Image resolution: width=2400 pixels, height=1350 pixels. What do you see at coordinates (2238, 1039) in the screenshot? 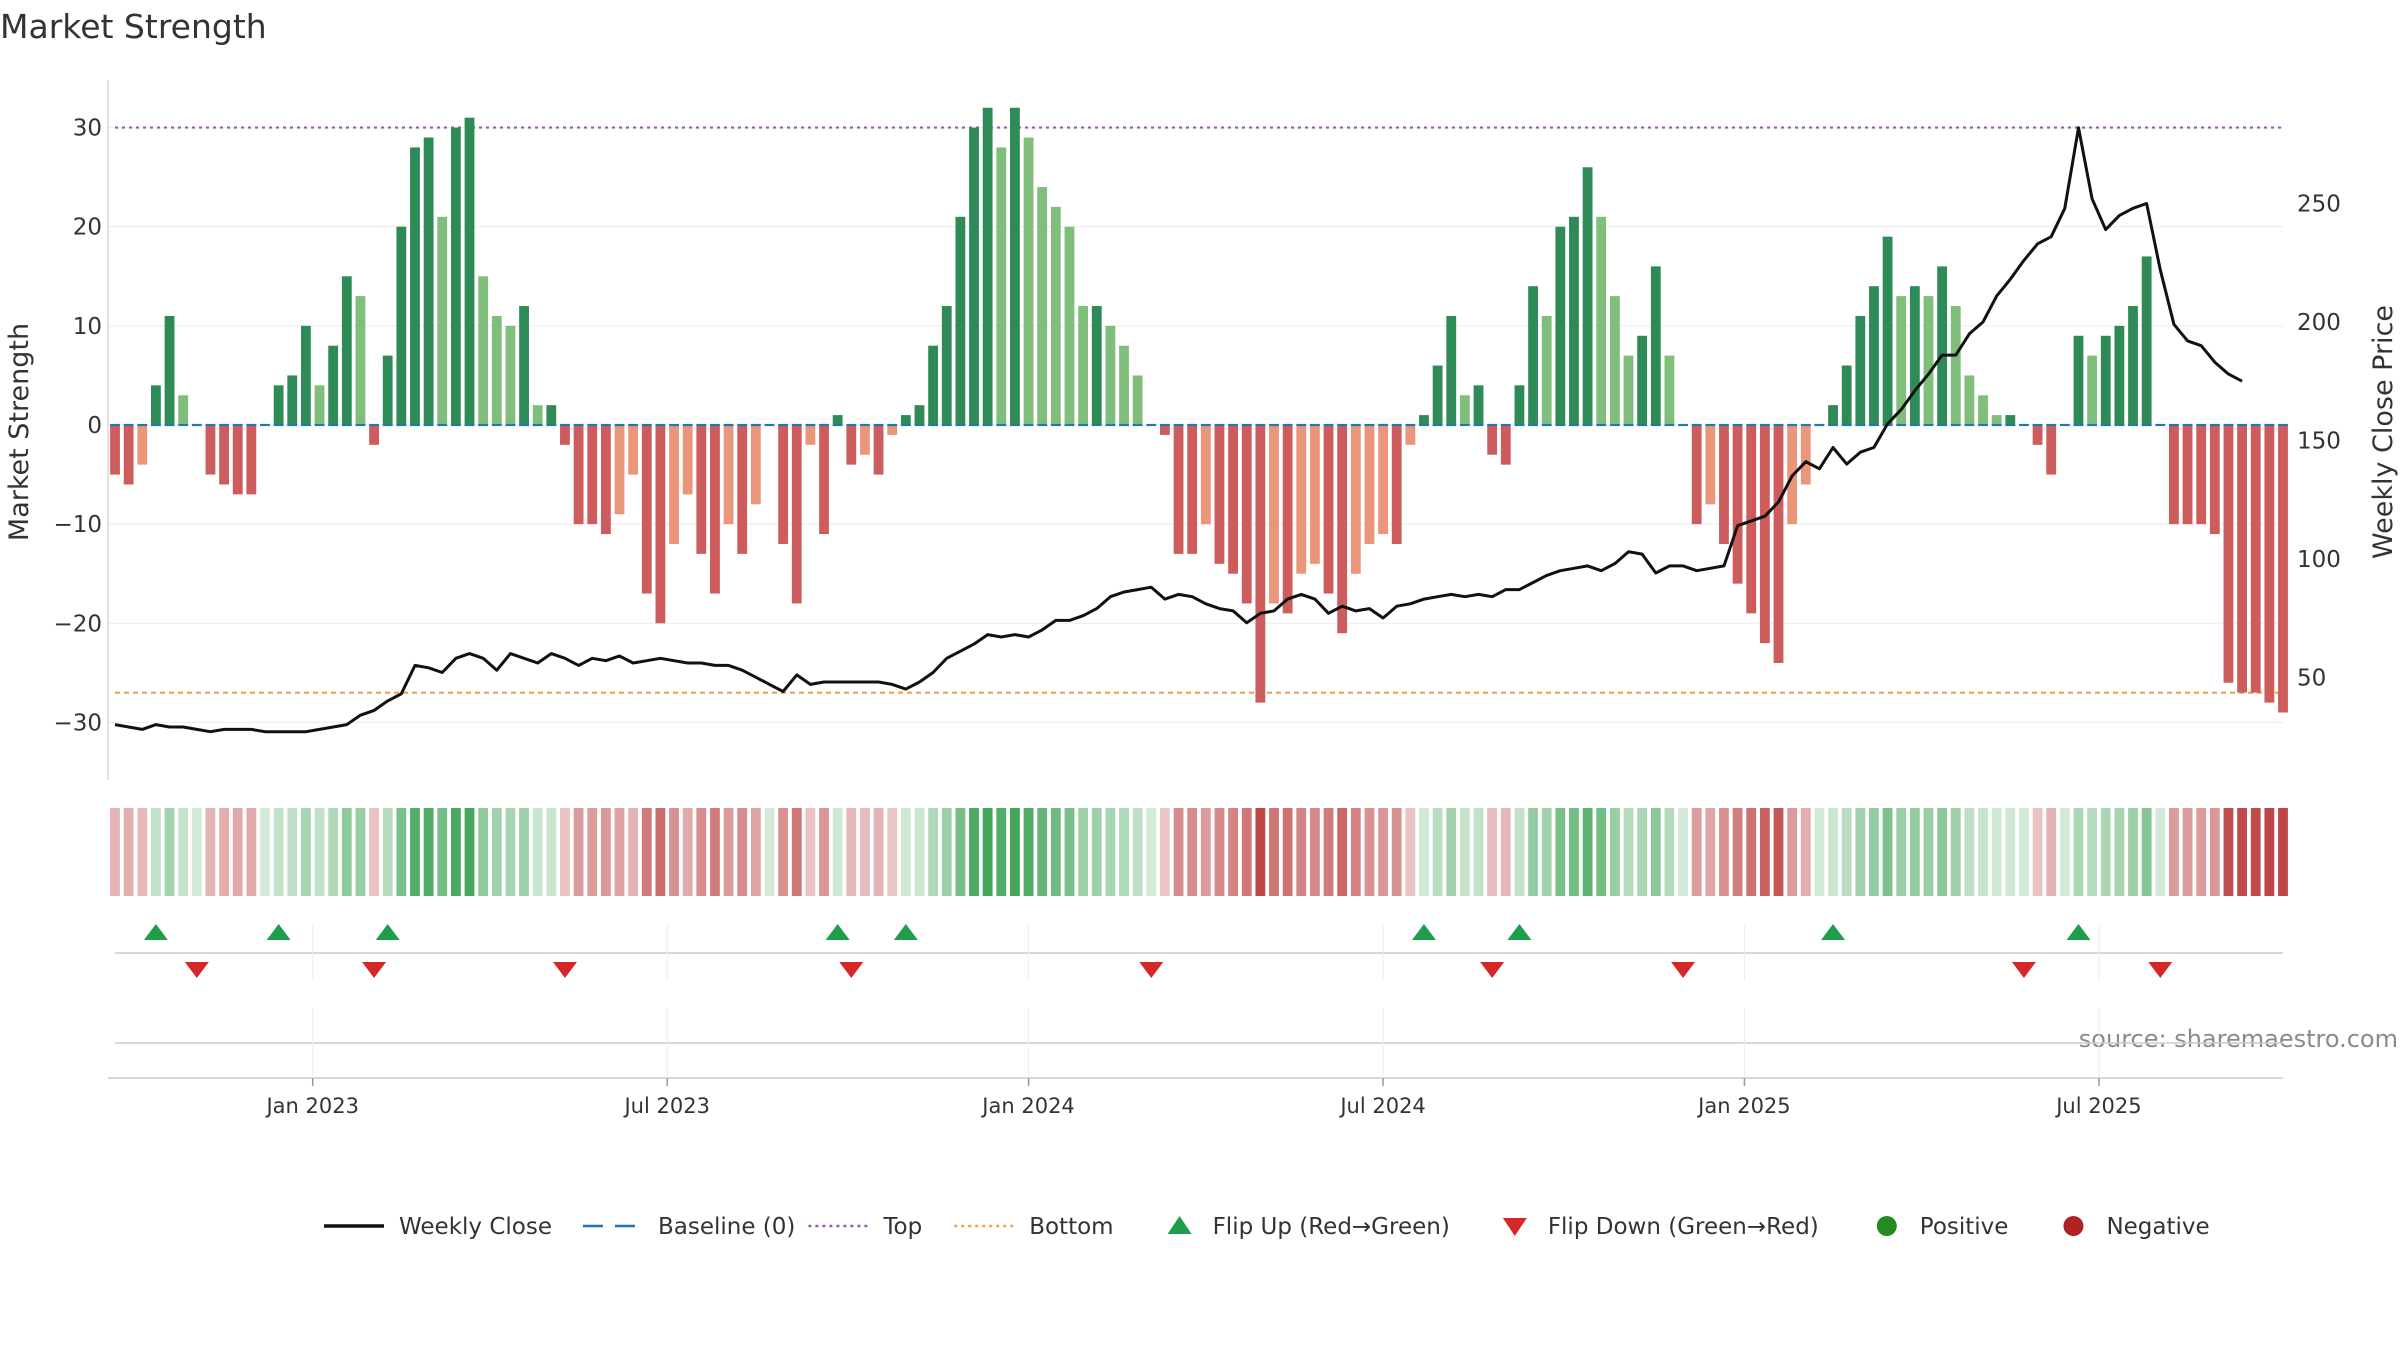
I see `source-credit: source: sharemaestro.com` at bounding box center [2238, 1039].